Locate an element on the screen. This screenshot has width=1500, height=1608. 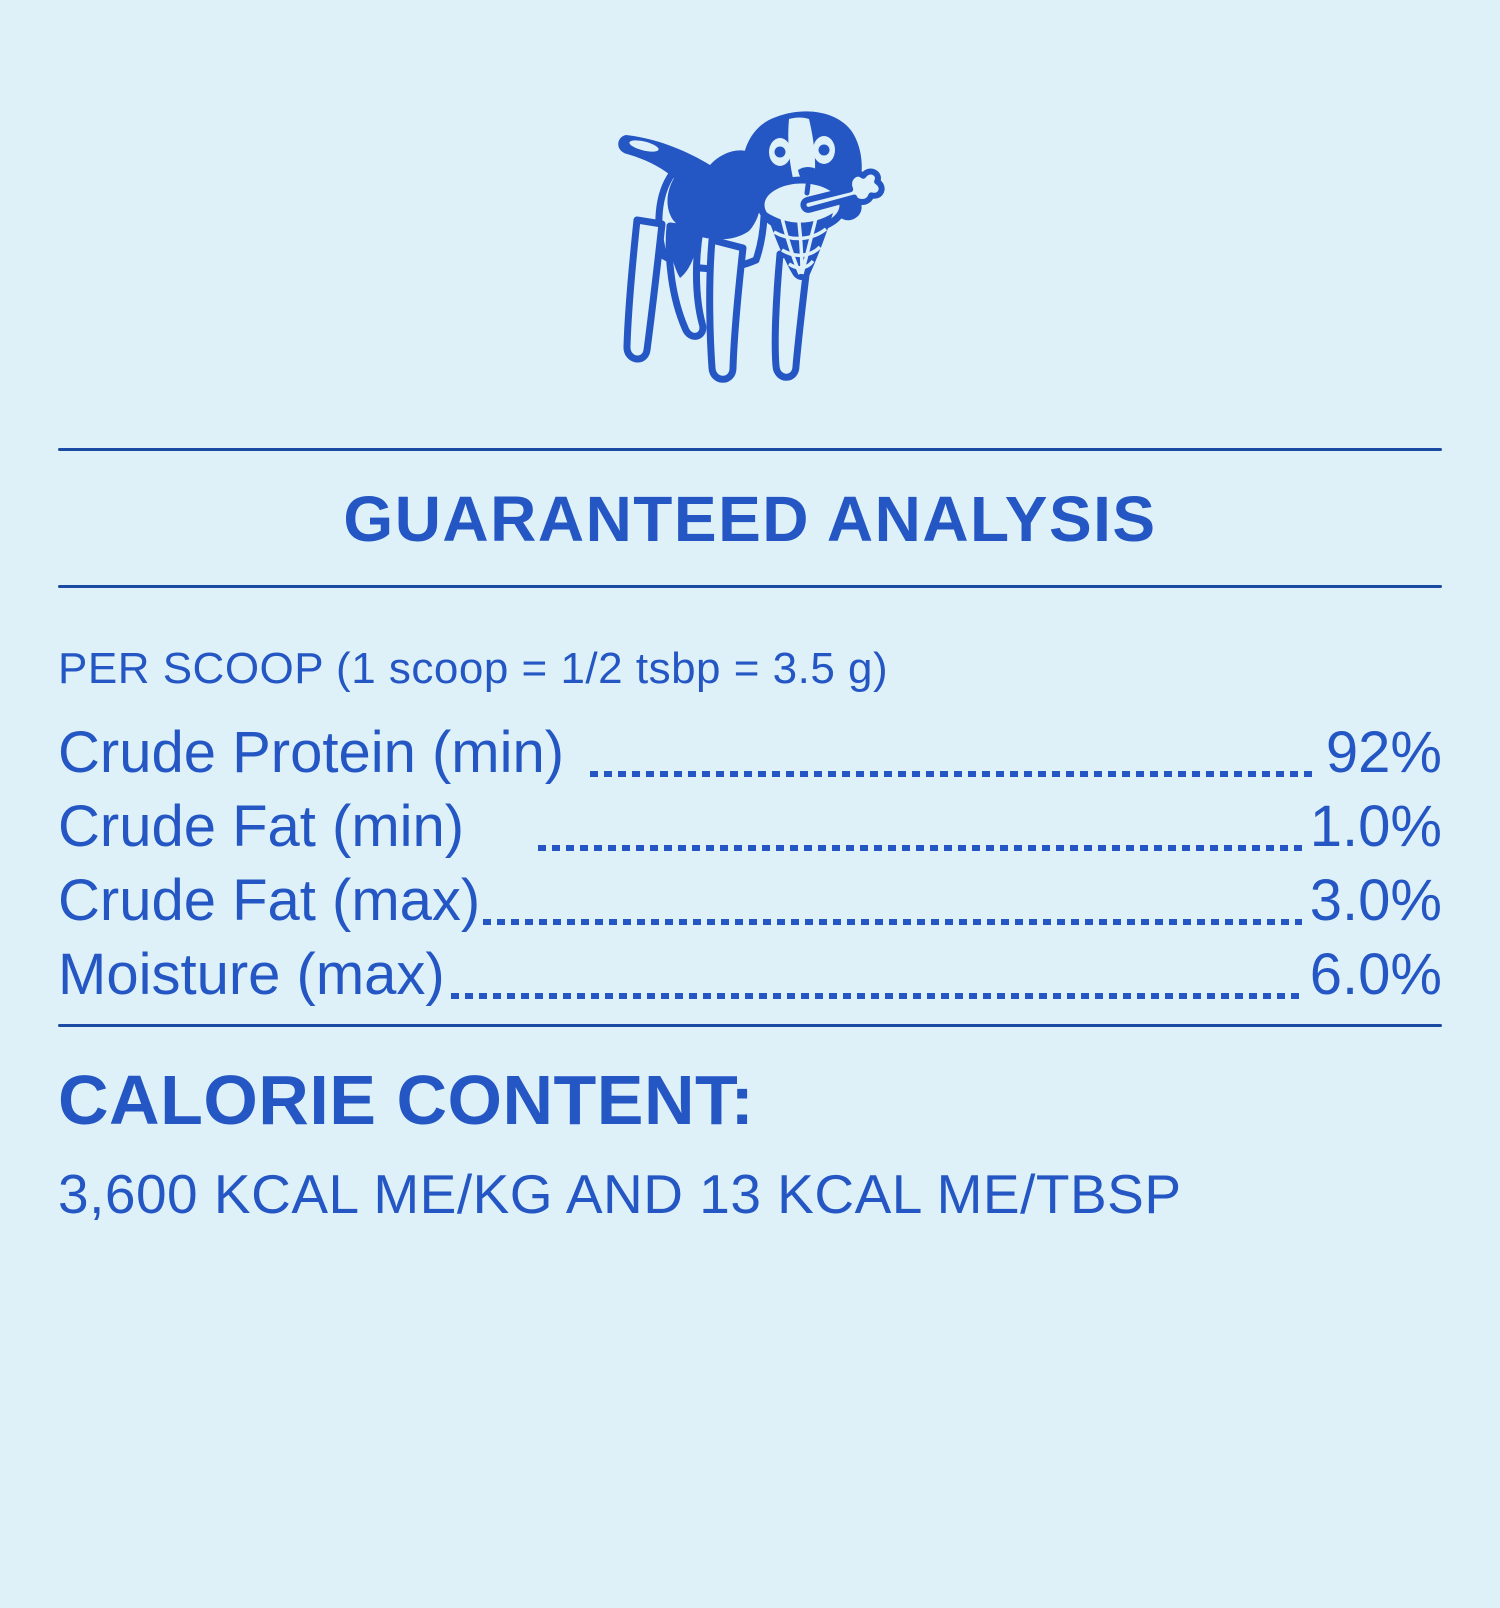
section-title: GUARANTEED ANALYSIS is located at coordinates (750, 519).